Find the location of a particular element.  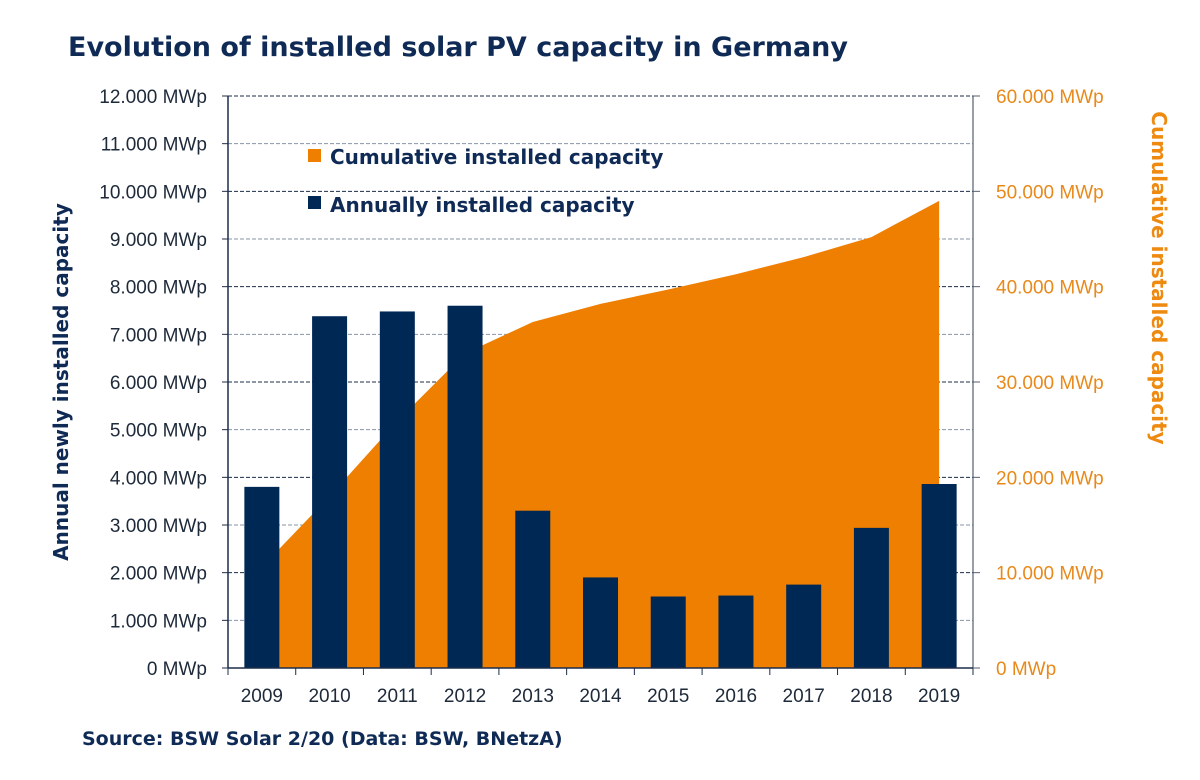

bar-2019 is located at coordinates (939, 576).